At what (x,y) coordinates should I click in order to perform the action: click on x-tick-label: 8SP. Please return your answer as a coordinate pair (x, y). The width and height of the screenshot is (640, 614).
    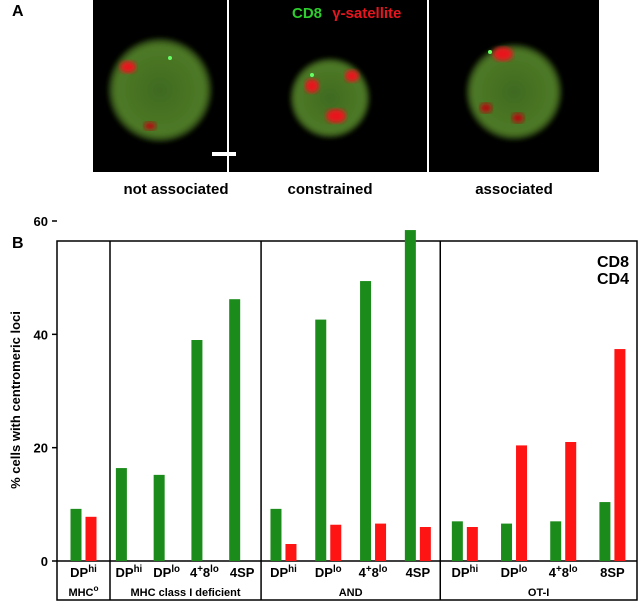
    Looking at the image, I should click on (612, 572).